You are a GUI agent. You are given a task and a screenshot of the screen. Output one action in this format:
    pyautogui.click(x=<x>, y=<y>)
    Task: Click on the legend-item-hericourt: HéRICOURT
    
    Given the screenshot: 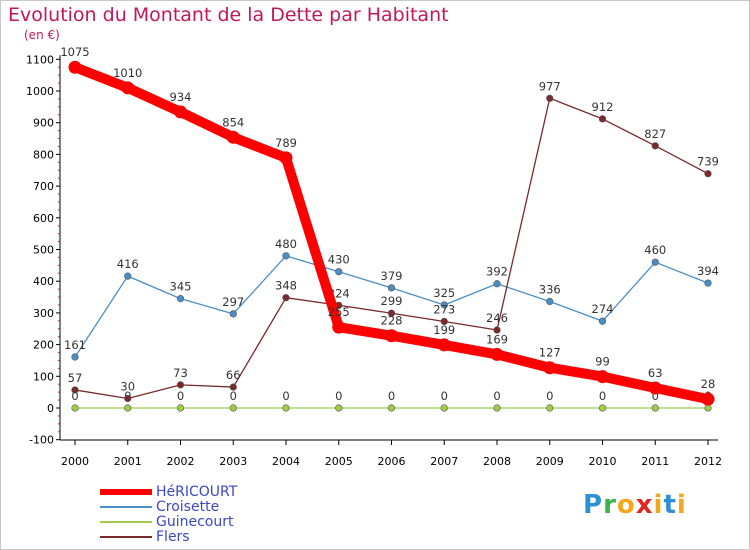 What is the action you would take?
    pyautogui.click(x=169, y=491)
    